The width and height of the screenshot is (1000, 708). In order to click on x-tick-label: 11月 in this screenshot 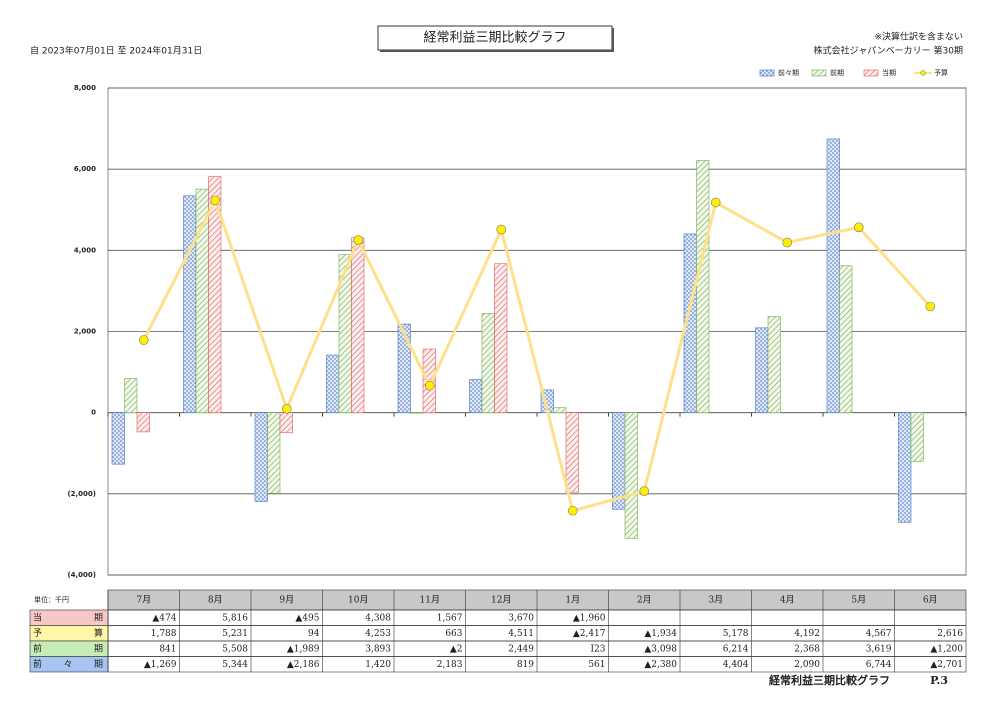, I will do `click(430, 600)`.